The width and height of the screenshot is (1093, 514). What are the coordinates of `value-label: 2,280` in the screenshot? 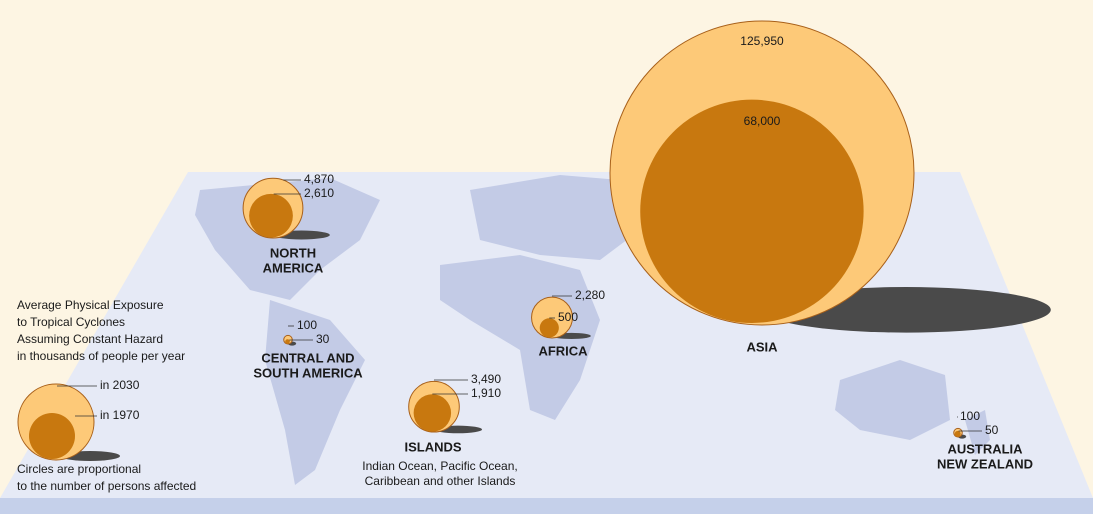 It's located at (590, 295).